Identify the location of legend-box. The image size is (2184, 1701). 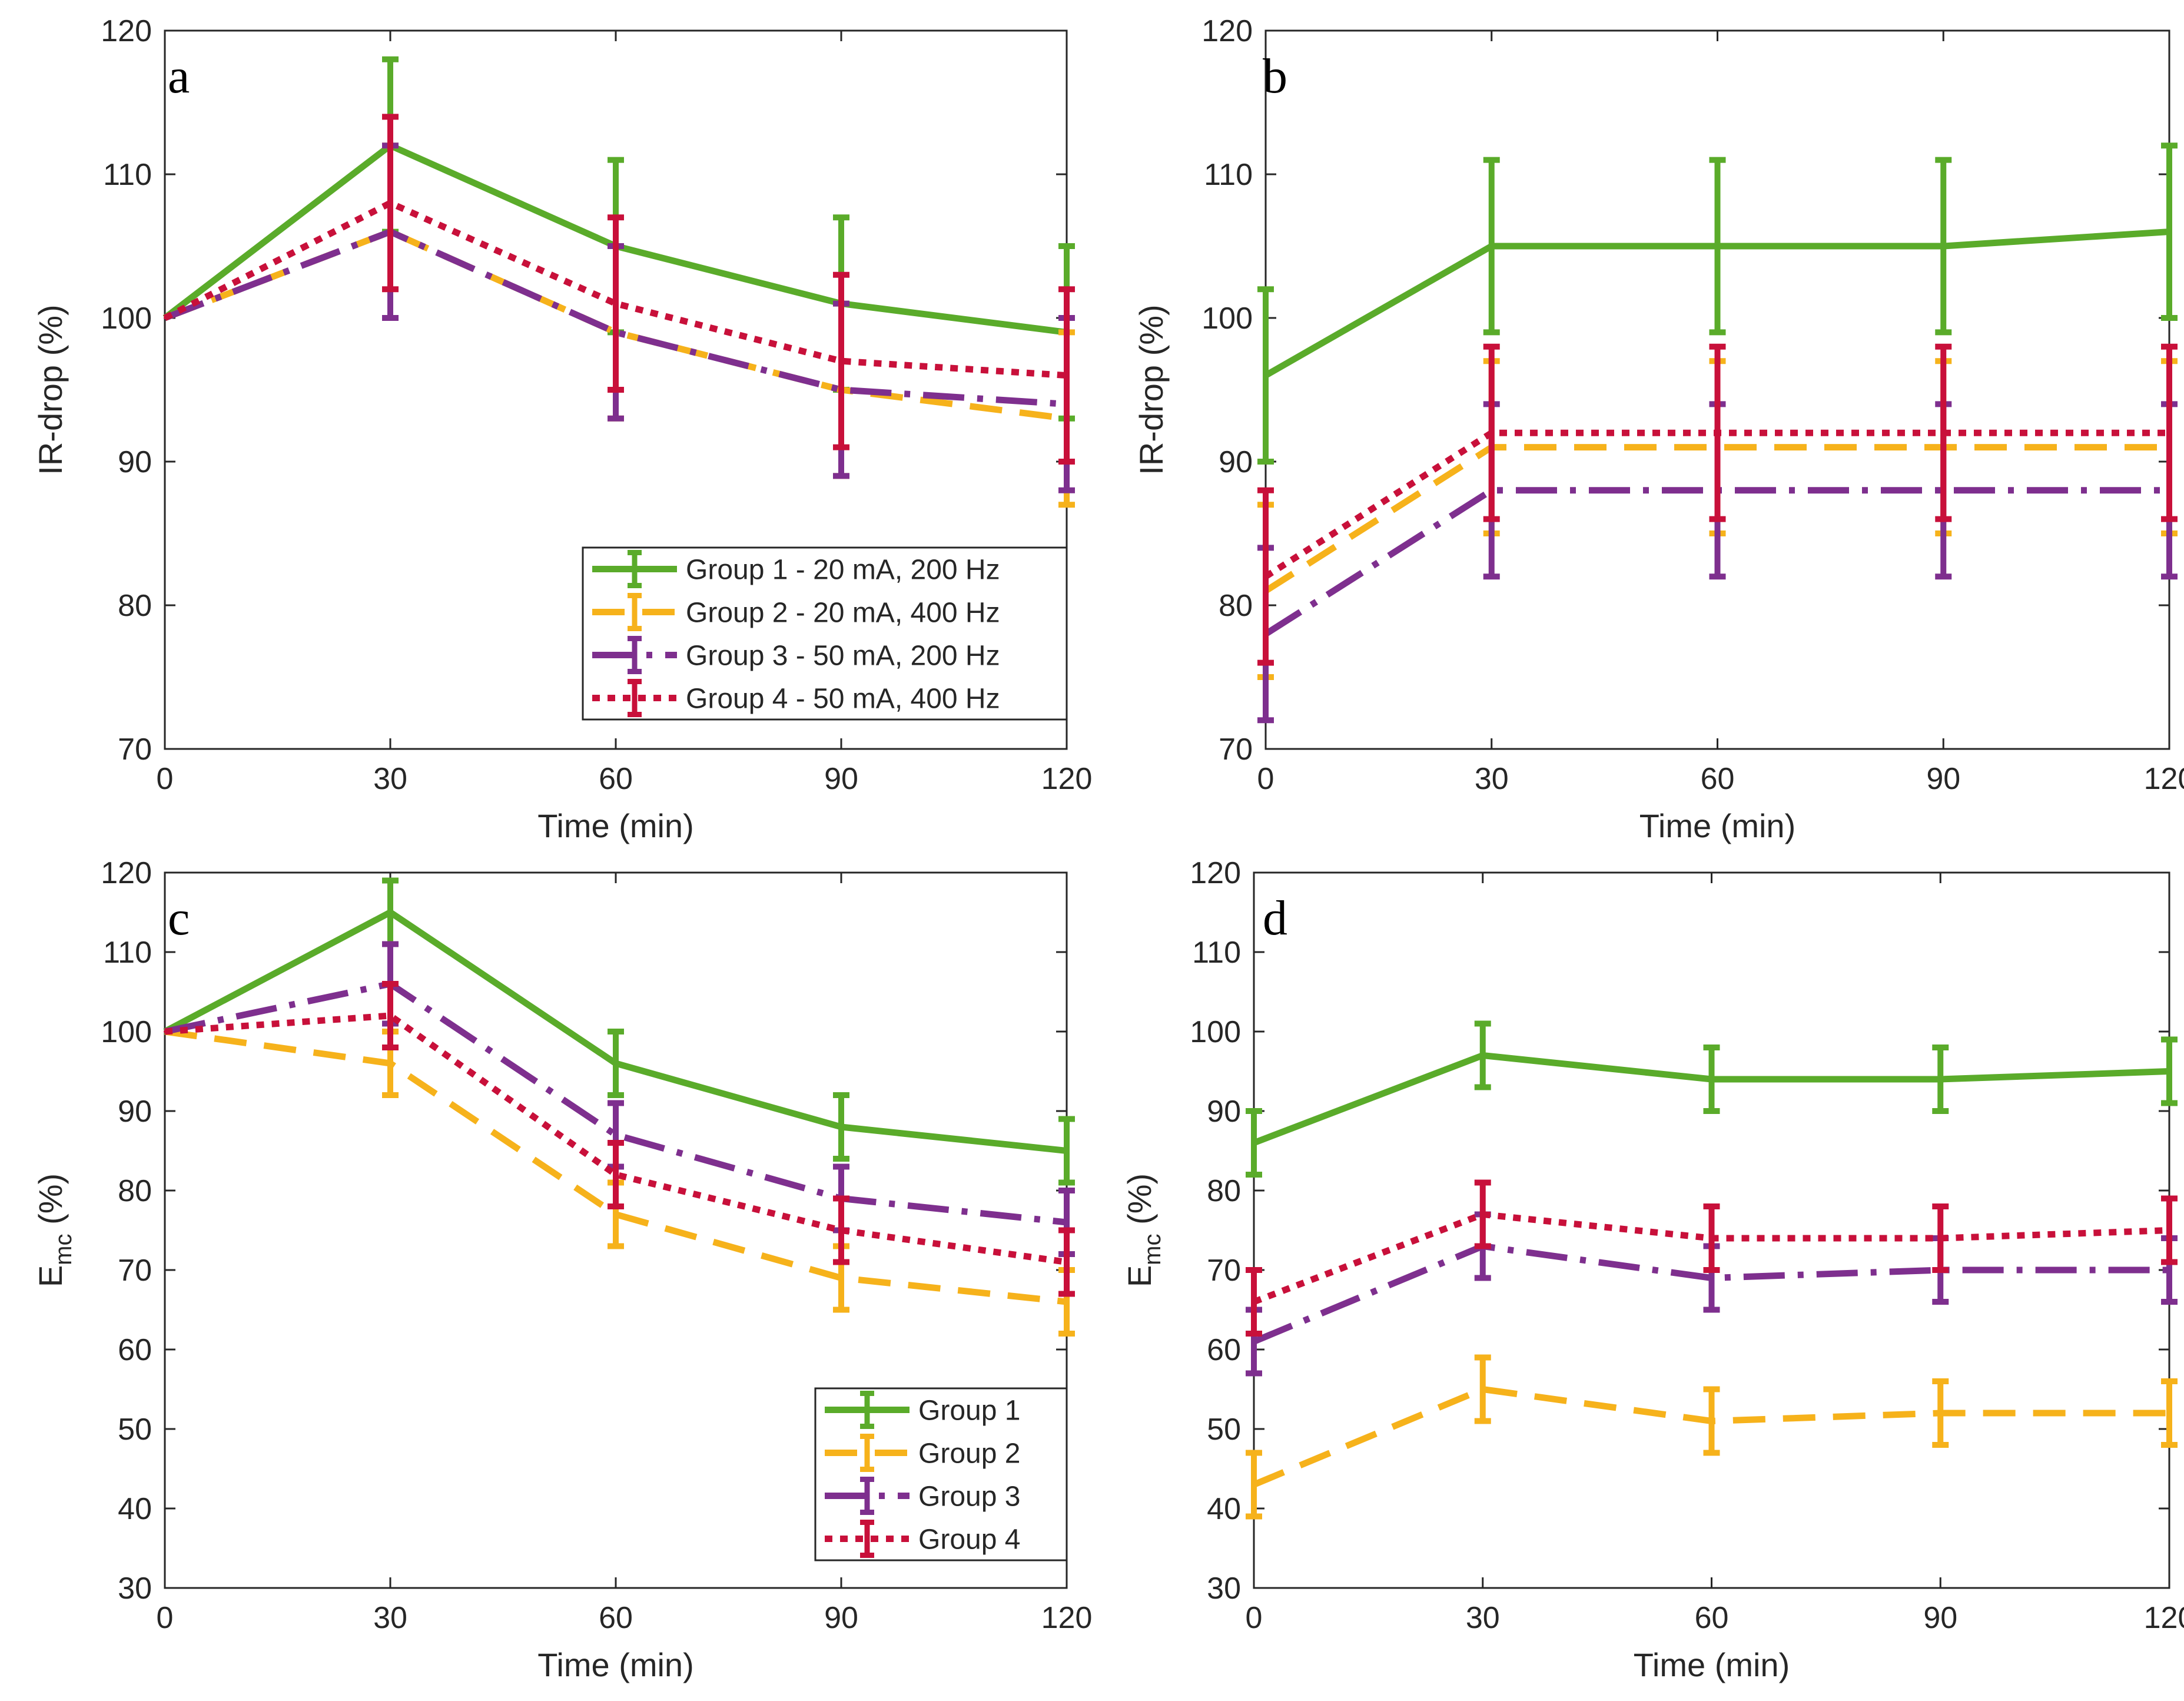
(825, 633).